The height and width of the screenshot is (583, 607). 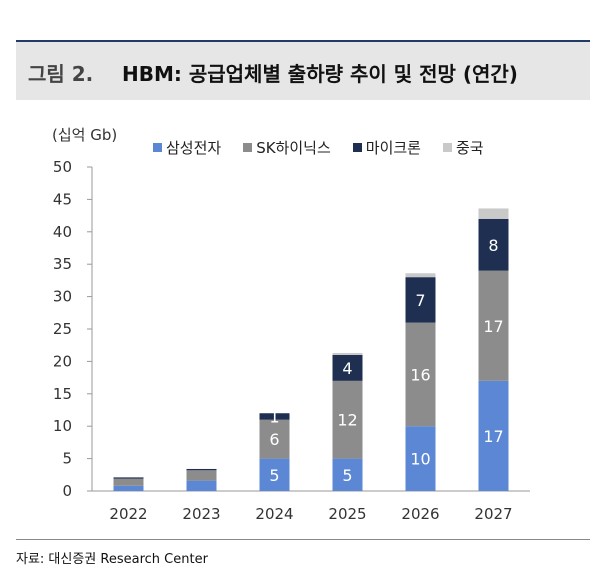 I want to click on y-tick-label: 5, so click(x=67, y=459).